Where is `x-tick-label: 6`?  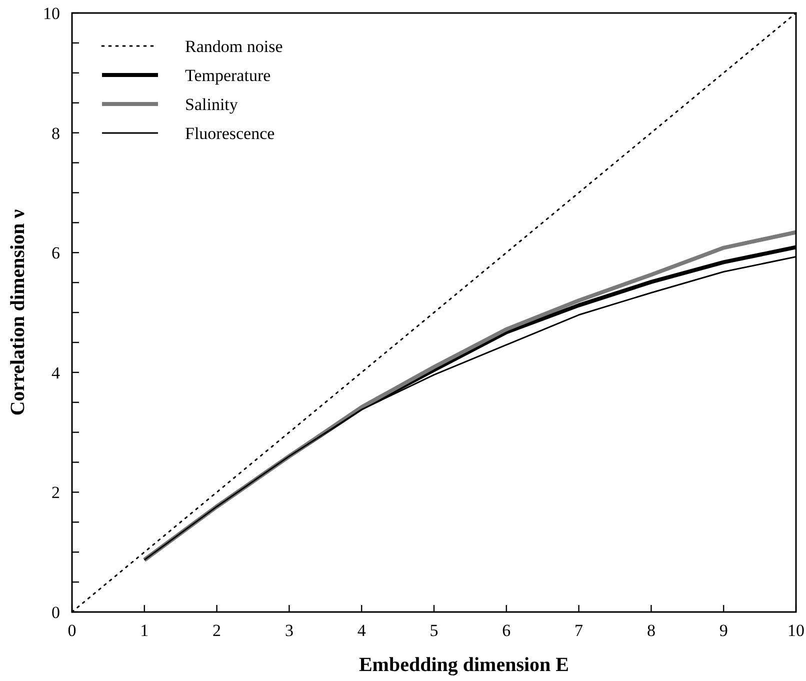 x-tick-label: 6 is located at coordinates (506, 630).